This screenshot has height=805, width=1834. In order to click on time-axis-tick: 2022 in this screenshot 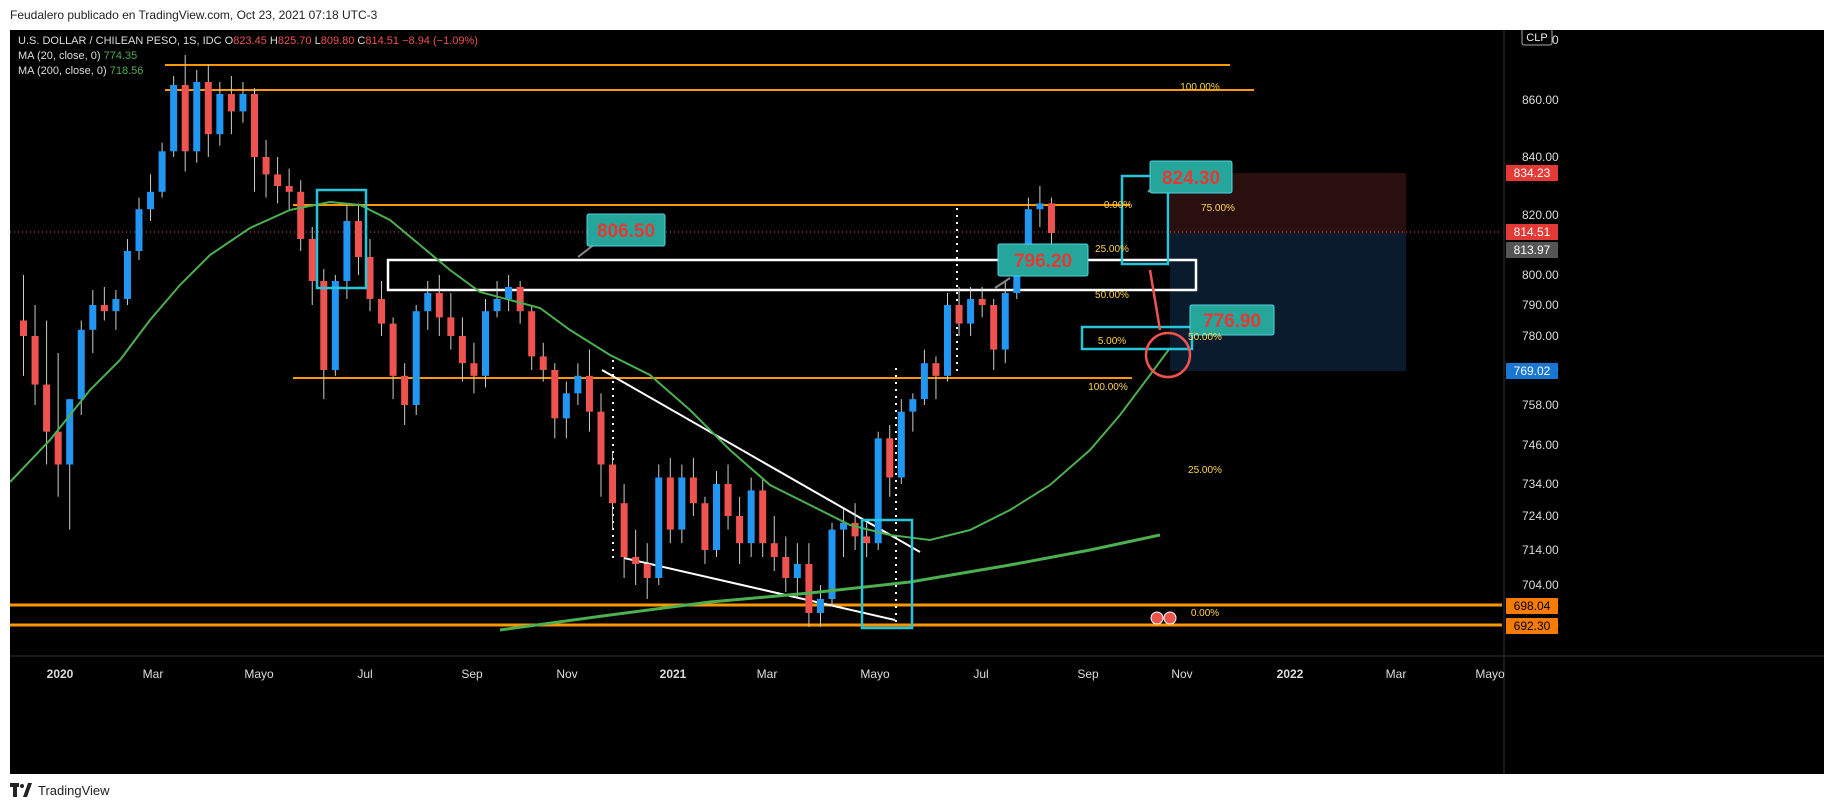, I will do `click(1290, 674)`.